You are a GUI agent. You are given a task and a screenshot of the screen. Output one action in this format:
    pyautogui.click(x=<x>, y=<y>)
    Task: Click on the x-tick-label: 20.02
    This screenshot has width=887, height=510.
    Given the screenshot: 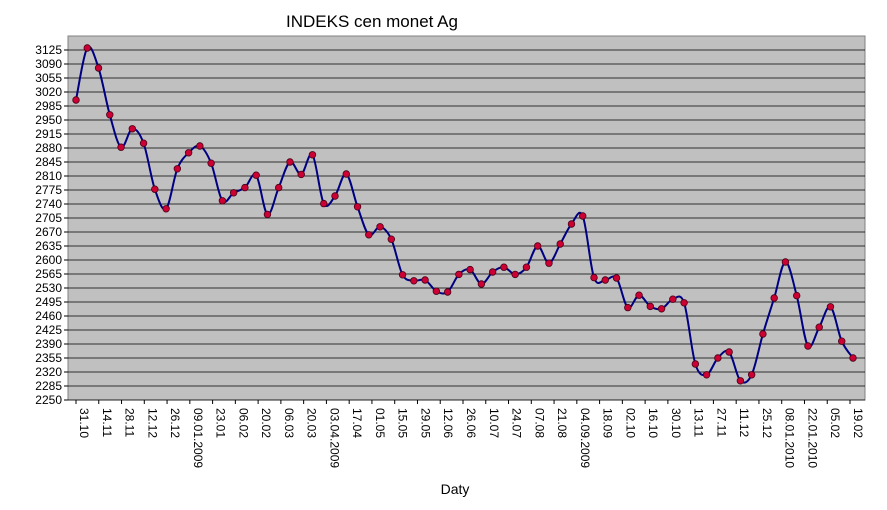 What is the action you would take?
    pyautogui.click(x=266, y=423)
    